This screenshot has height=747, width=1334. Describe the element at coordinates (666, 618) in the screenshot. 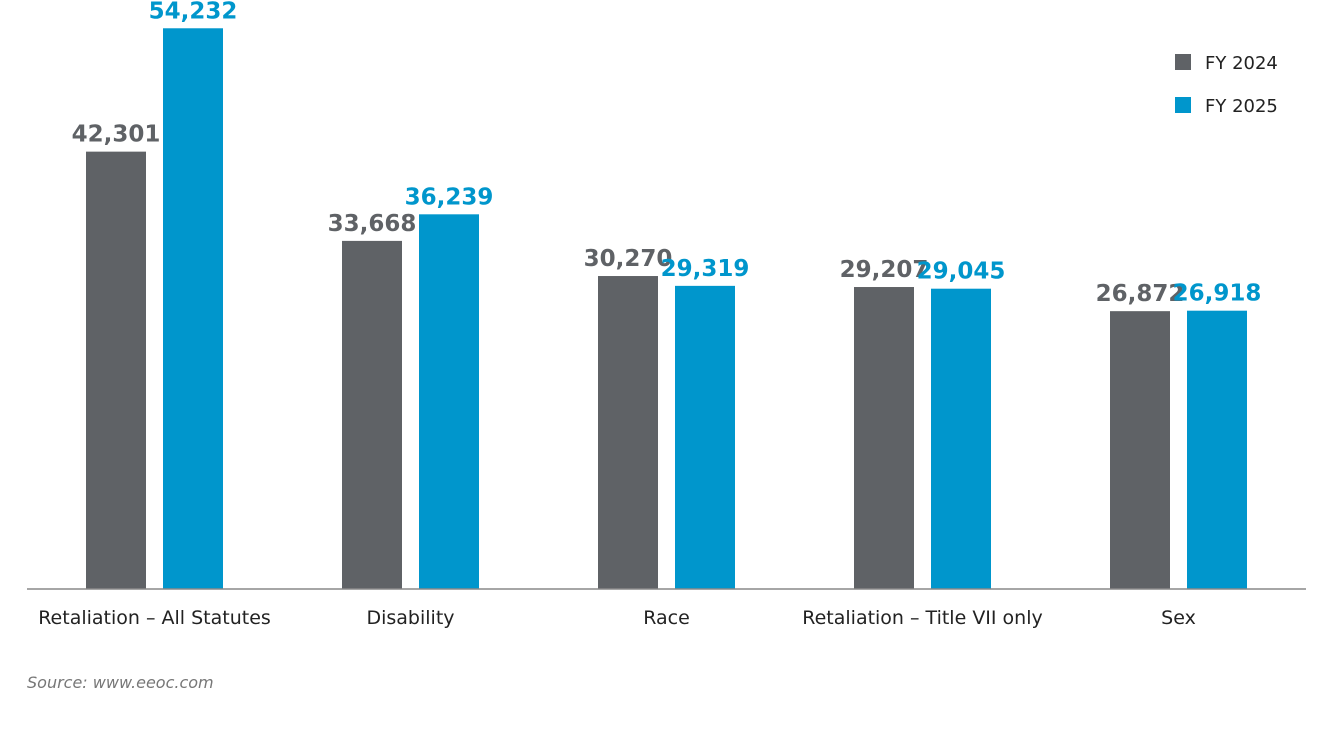

I see `category-label-race: Race` at that location.